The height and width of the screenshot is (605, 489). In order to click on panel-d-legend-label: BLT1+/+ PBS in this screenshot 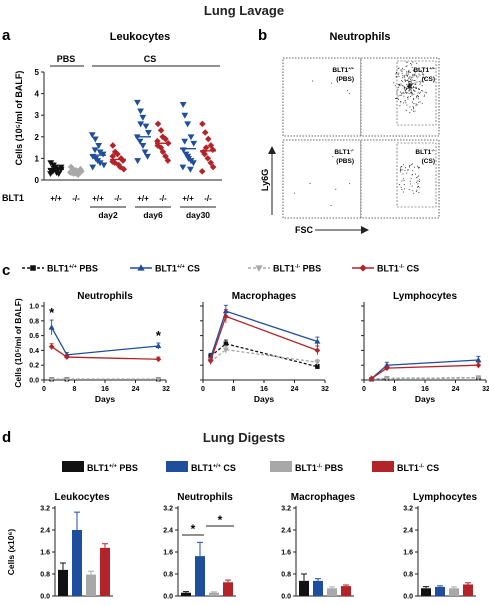, I will do `click(112, 468)`.